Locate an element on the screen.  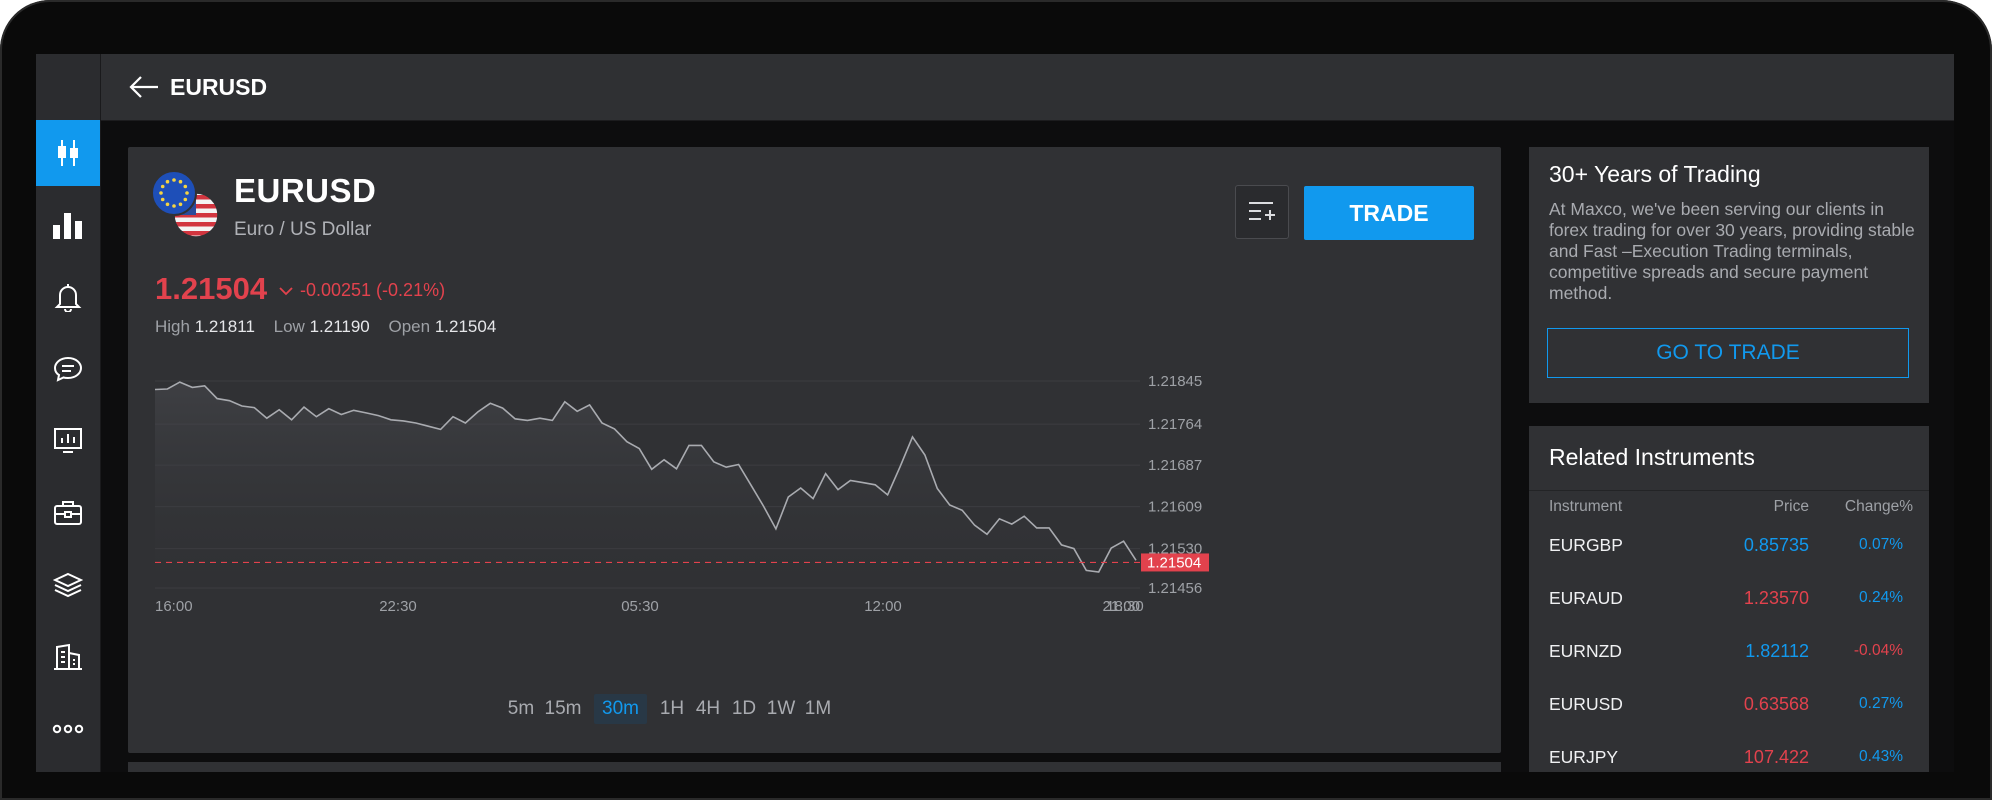
sidebar-item-company is located at coordinates (68, 657).